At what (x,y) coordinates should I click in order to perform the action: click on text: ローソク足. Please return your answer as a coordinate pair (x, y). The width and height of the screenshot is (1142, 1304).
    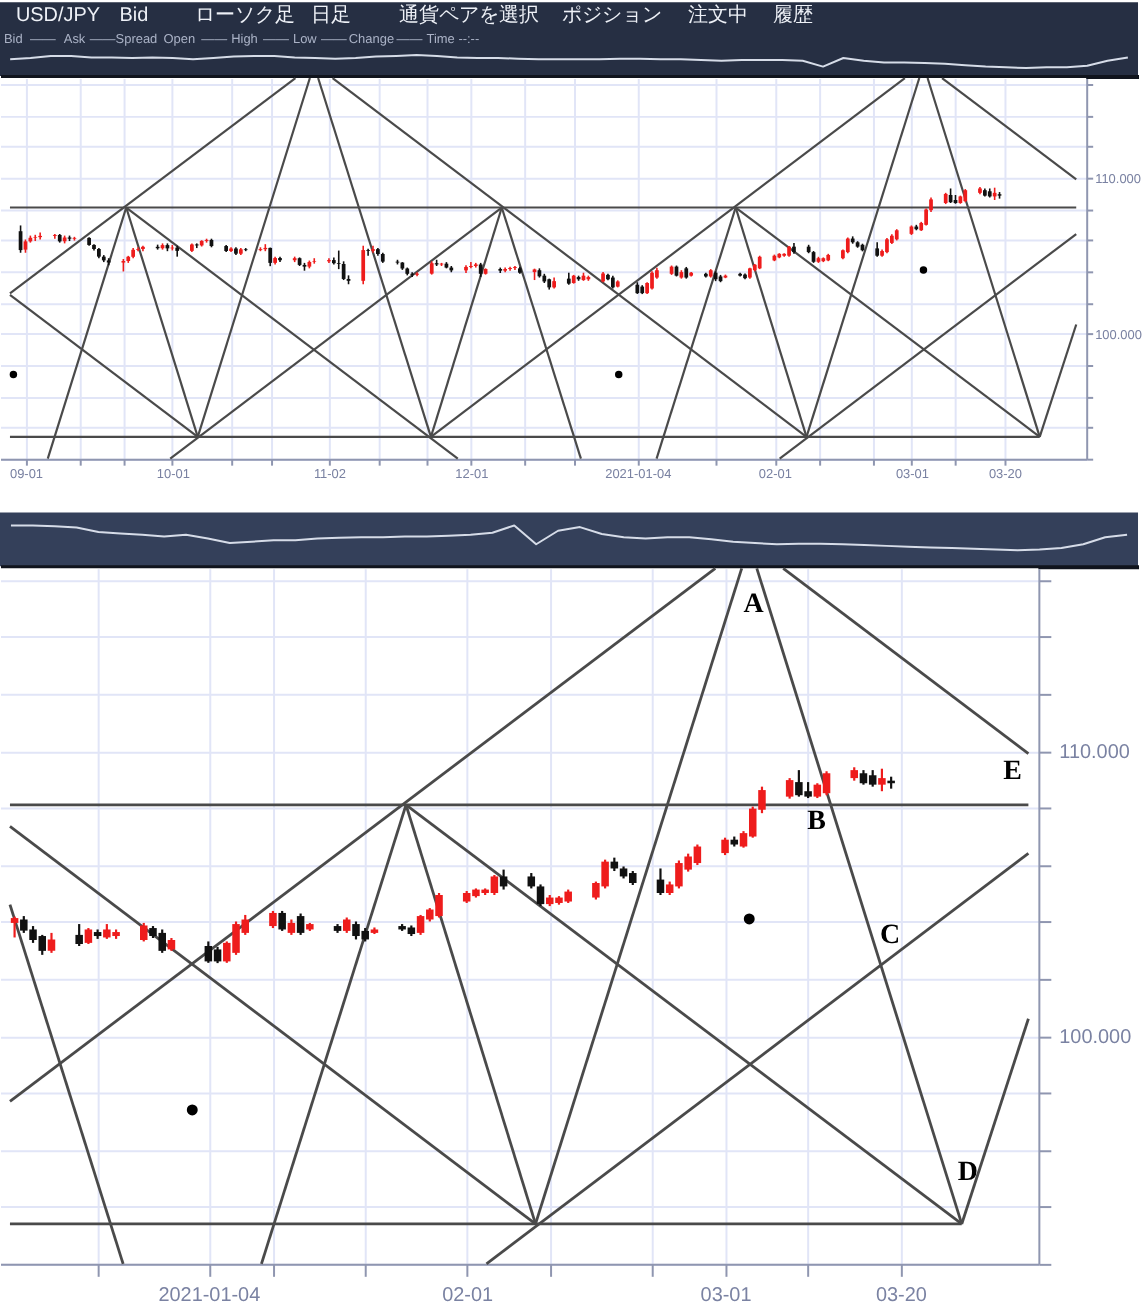
    Looking at the image, I should click on (245, 16).